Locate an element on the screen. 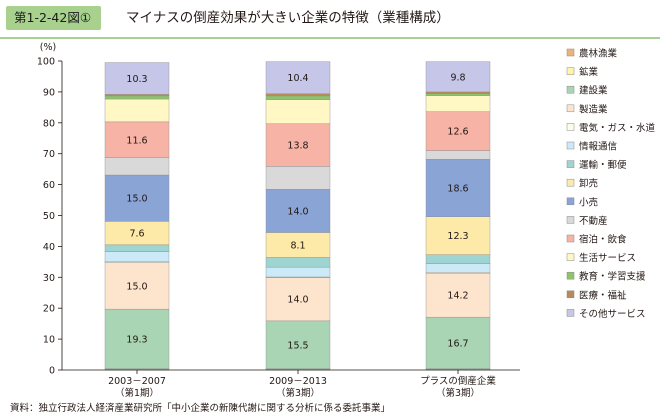 The image size is (660, 416). legend-label: 宿泊・飲食 is located at coordinates (603, 240).